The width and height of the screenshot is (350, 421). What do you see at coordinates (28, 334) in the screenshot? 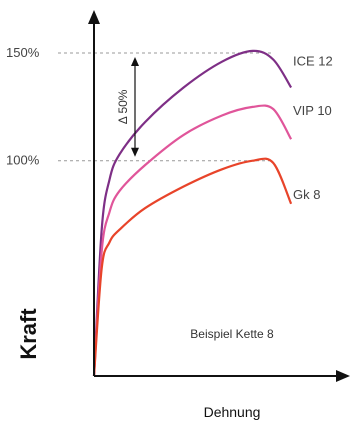
I see `y-axis-label: Kraft` at bounding box center [28, 334].